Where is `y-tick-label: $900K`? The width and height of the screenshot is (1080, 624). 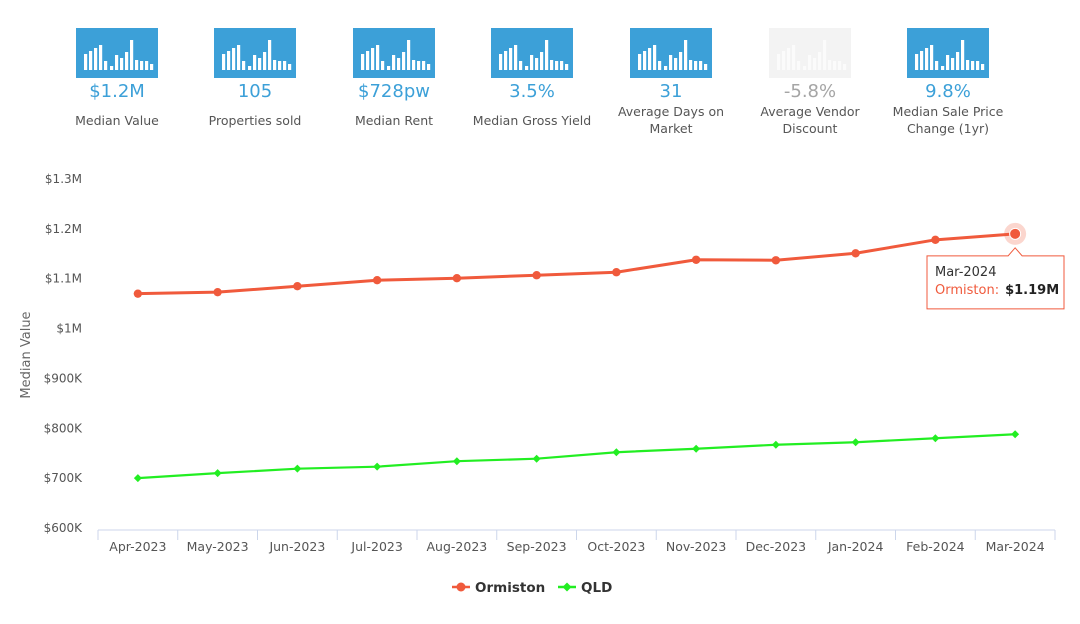 y-tick-label: $900K is located at coordinates (64, 378).